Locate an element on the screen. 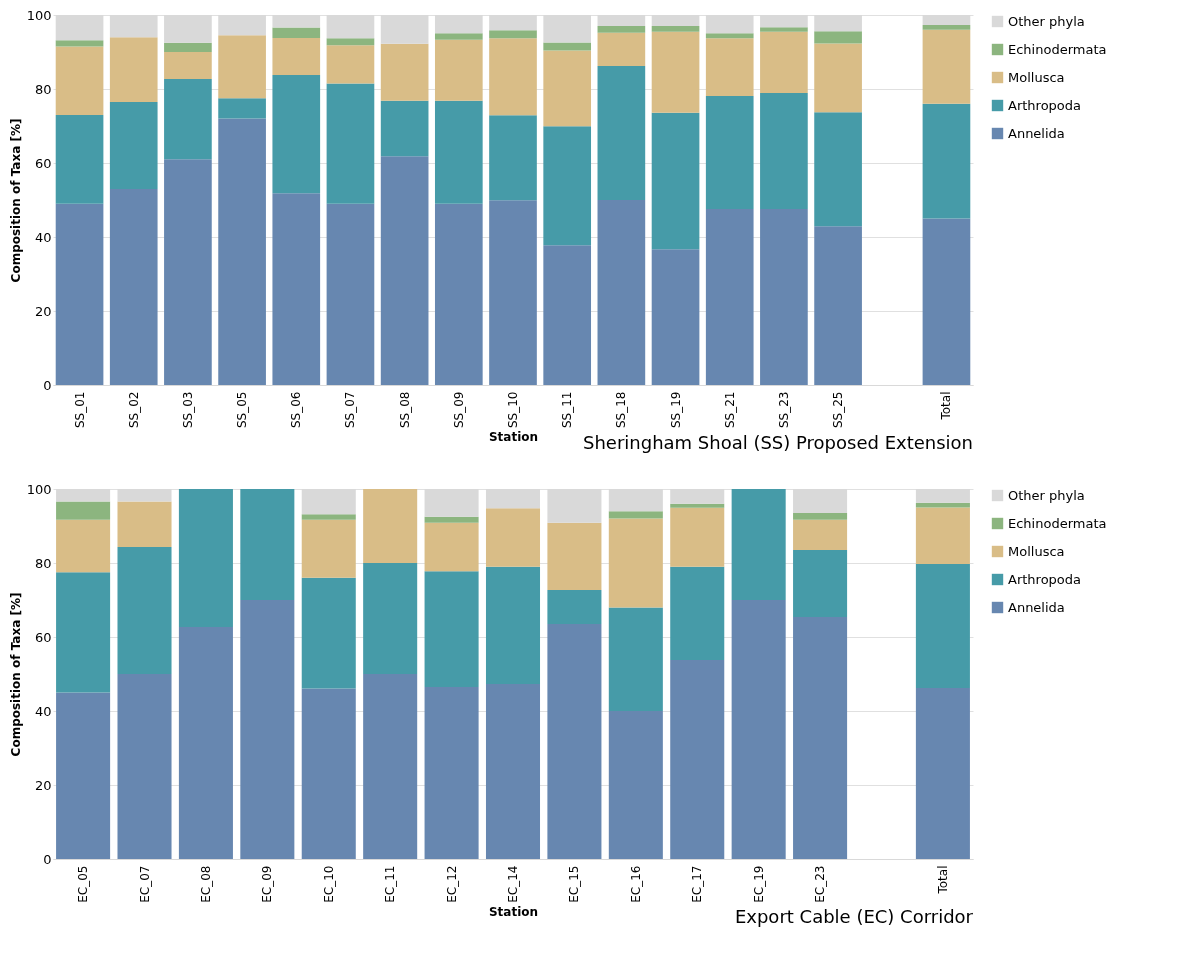 This screenshot has width=1202, height=968. x-tick-label: SS_23 is located at coordinates (783, 410).